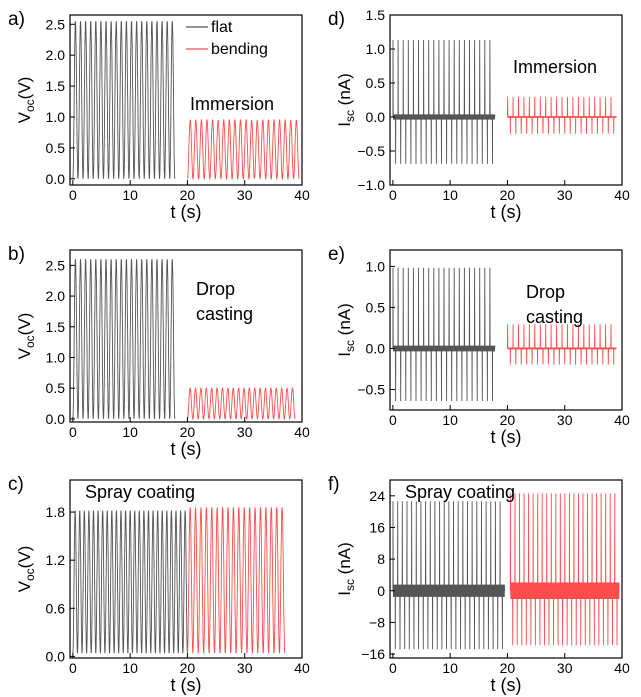  Describe the element at coordinates (545, 292) in the screenshot. I see `annotation: Drop` at that location.